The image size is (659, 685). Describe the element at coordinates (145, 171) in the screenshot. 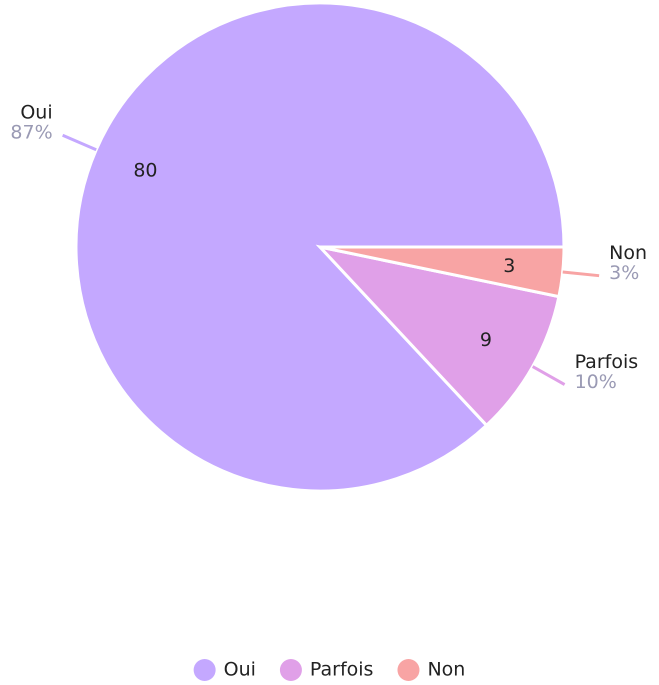

I see `data-label: 80` at that location.